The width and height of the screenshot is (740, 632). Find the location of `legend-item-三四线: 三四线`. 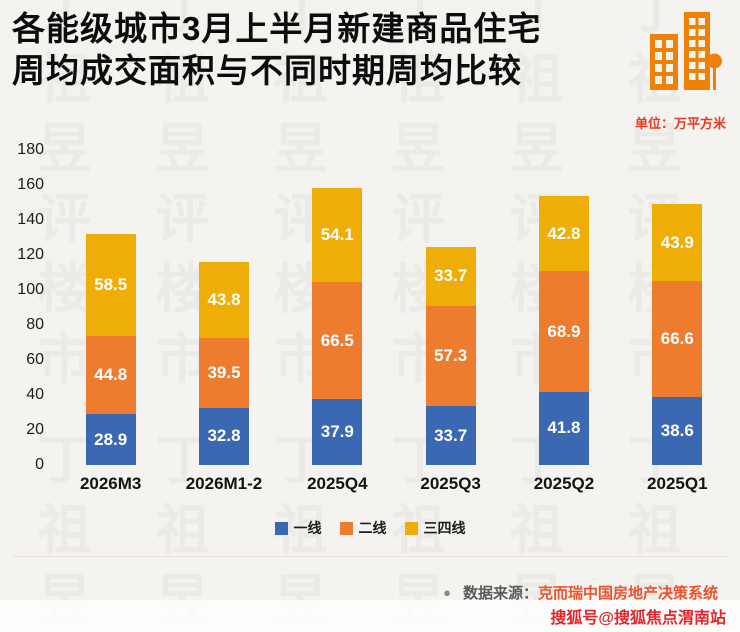

legend-item-三四线: 三四线 is located at coordinates (435, 528).